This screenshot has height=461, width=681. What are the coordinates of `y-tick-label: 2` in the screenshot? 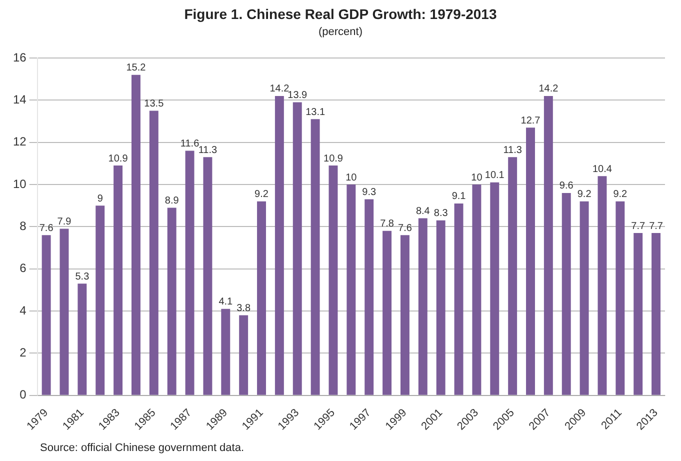 It's located at (23, 353).